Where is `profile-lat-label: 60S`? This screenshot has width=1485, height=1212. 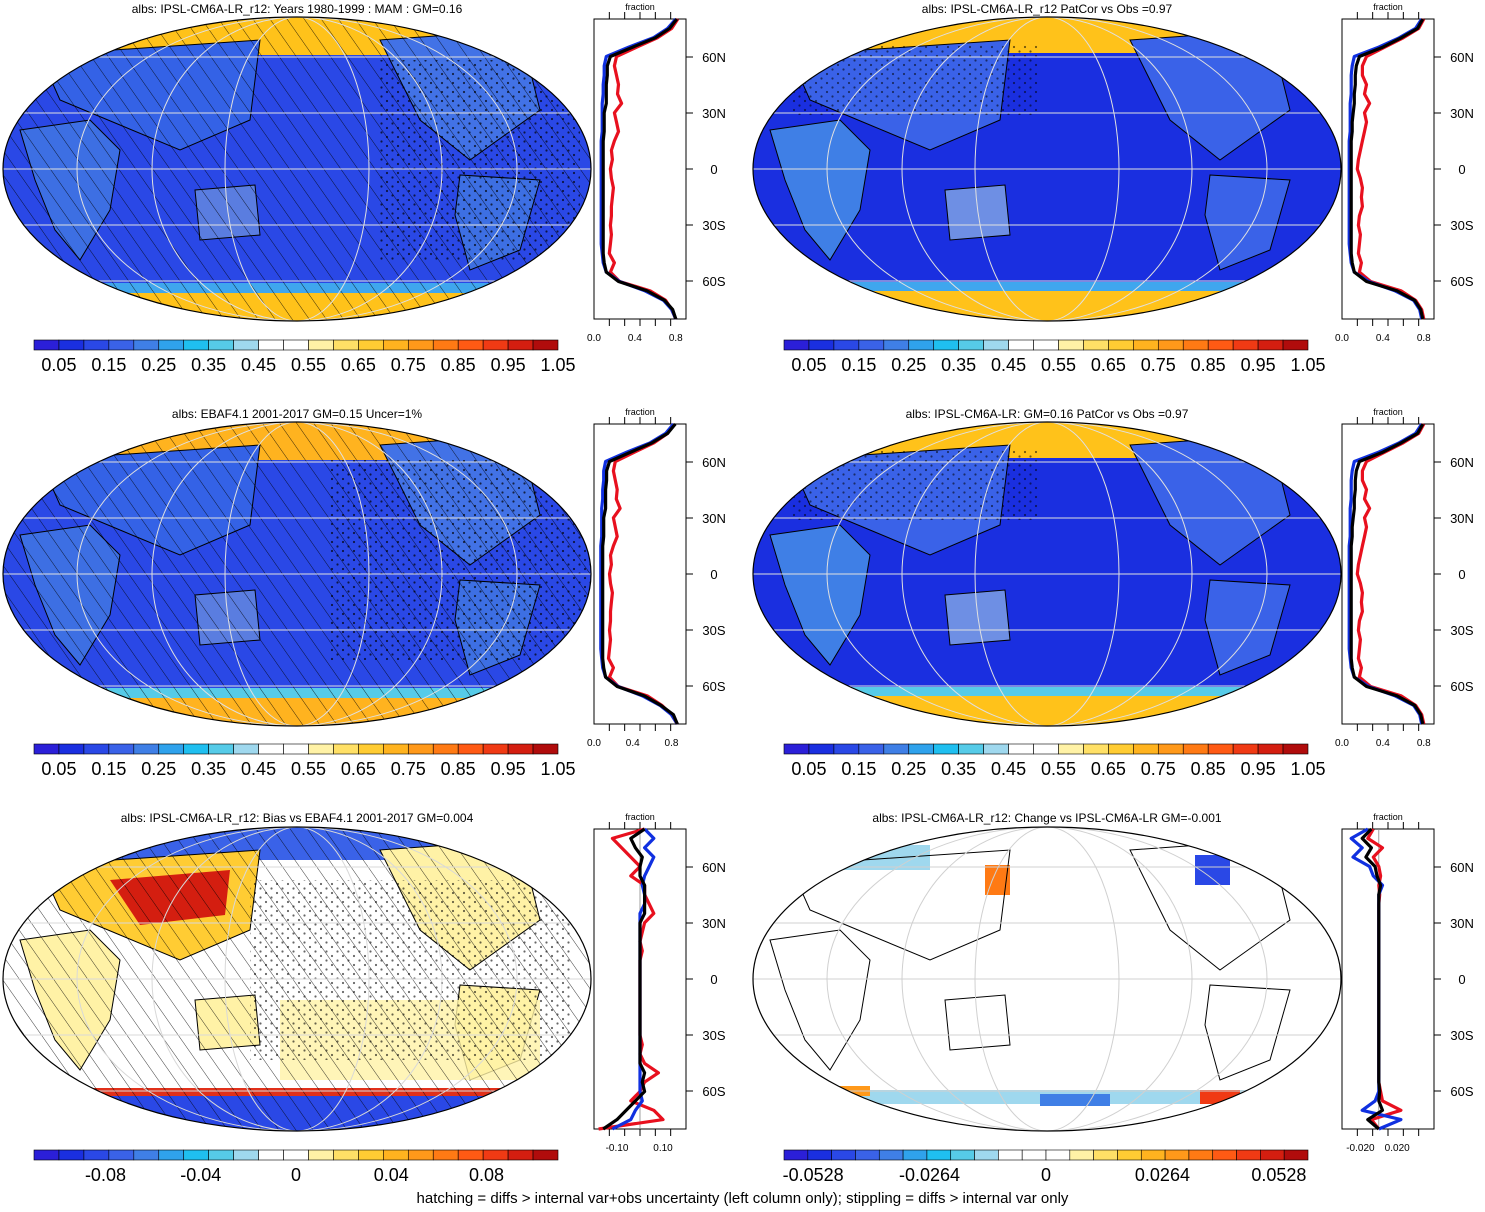
profile-lat-label: 60S is located at coordinates (713, 281).